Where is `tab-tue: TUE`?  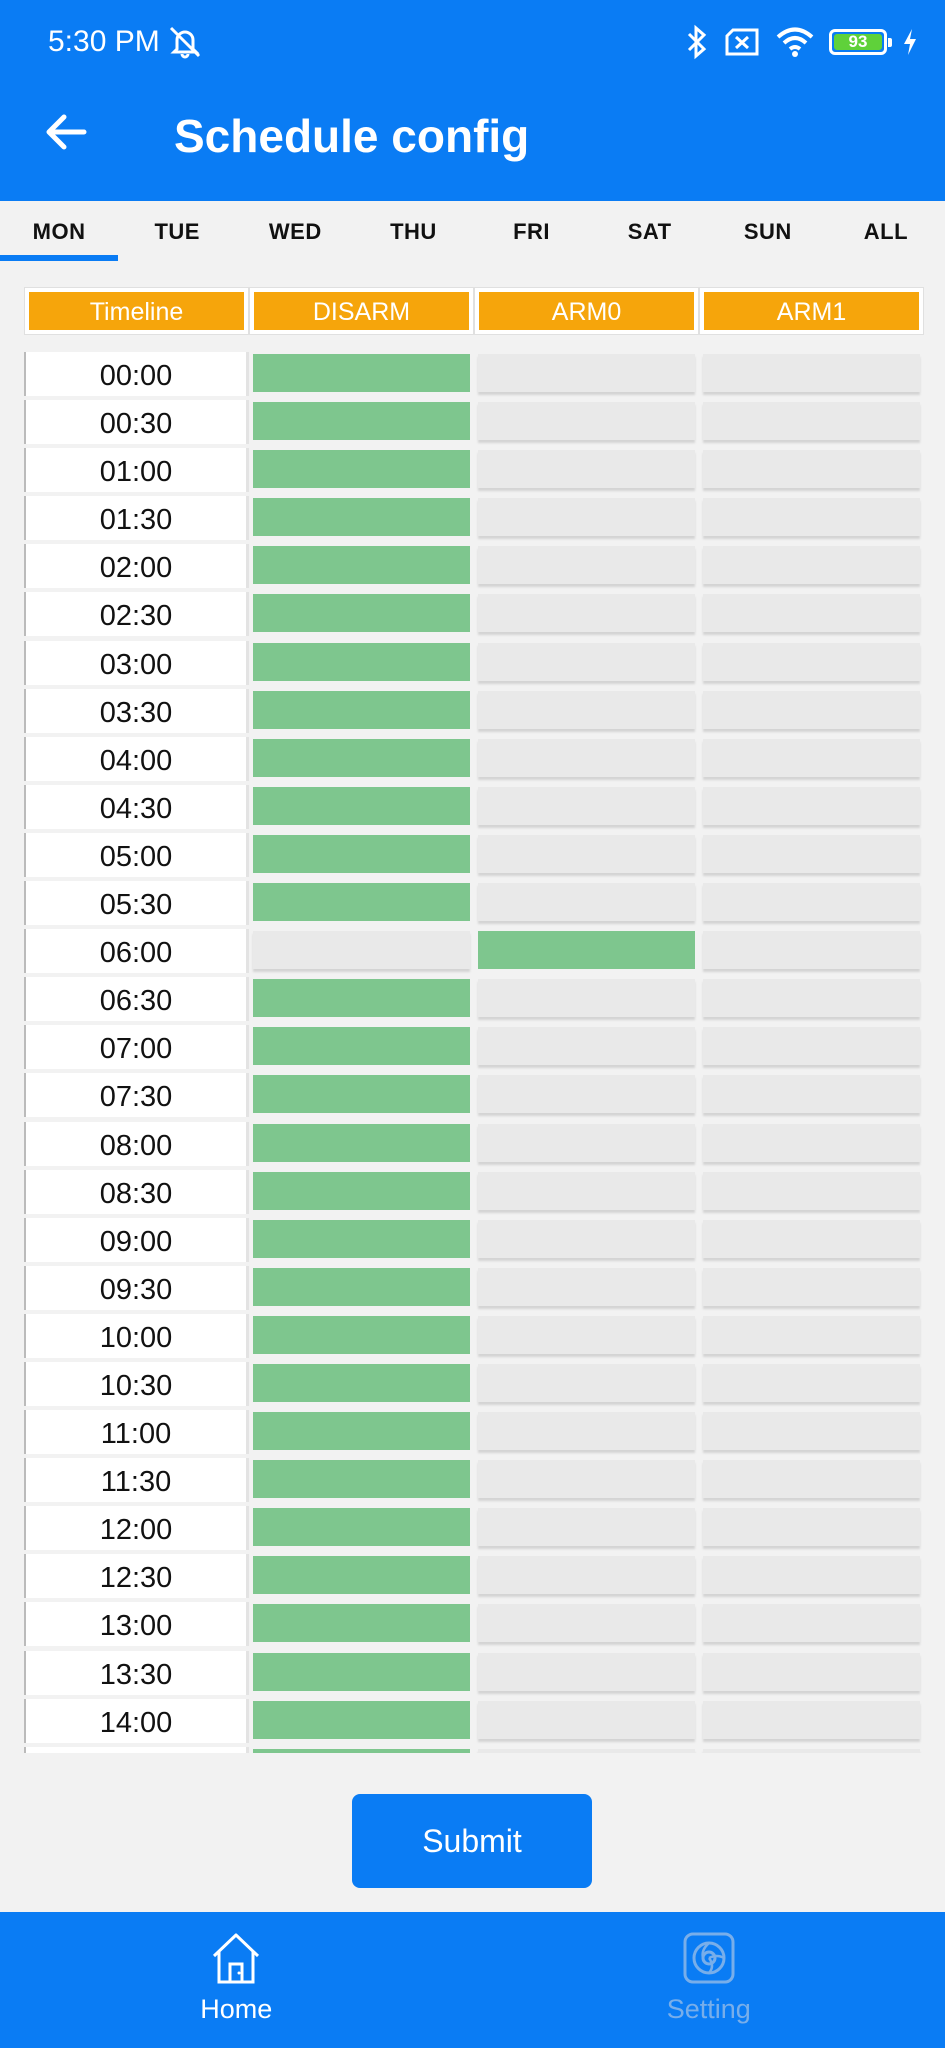 tab-tue: TUE is located at coordinates (177, 231).